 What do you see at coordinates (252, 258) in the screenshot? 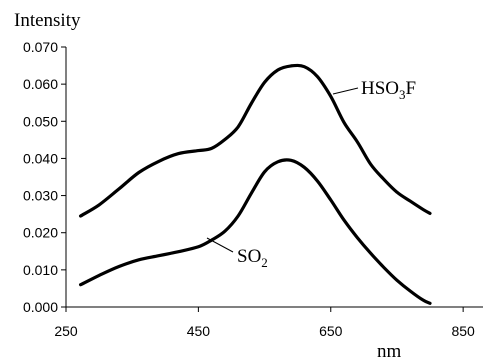
I see `series-label-so2: SO2` at bounding box center [252, 258].